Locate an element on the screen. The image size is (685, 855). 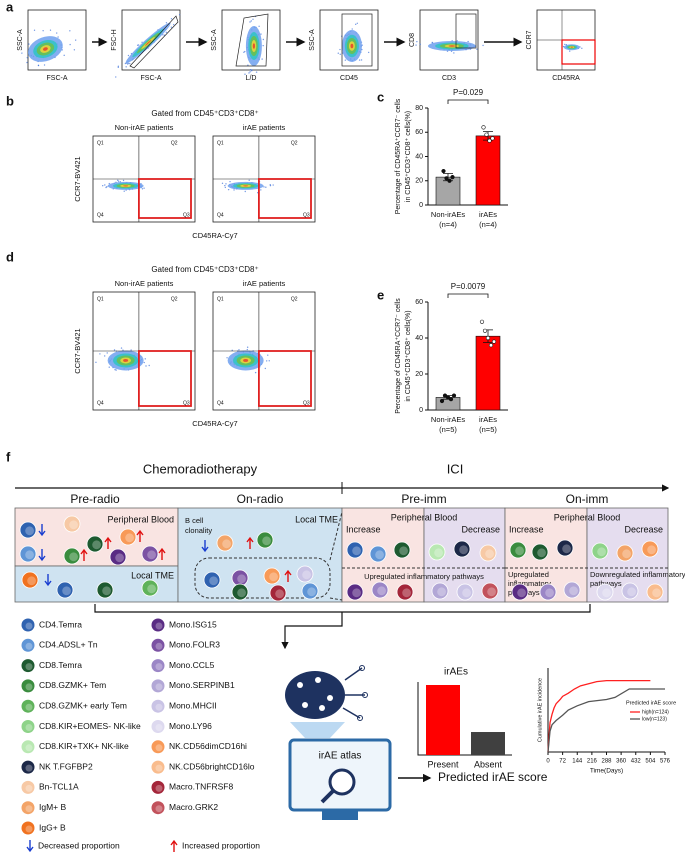
legend-label: high(n=124) is located at coordinates (655, 712).